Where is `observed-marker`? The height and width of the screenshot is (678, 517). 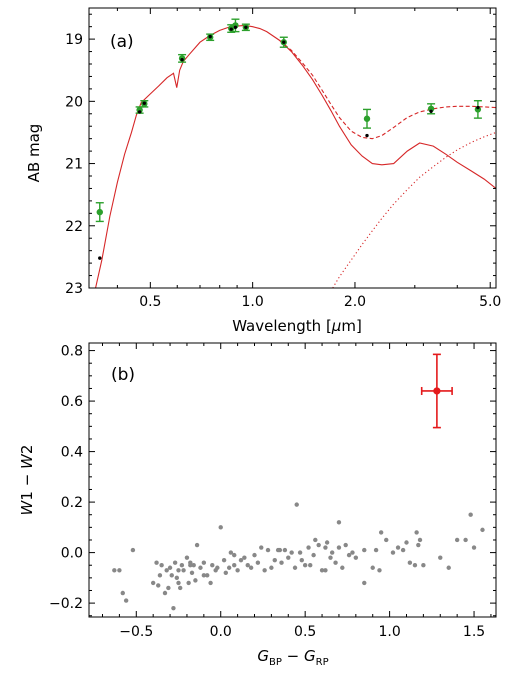 observed-marker is located at coordinates (99, 212).